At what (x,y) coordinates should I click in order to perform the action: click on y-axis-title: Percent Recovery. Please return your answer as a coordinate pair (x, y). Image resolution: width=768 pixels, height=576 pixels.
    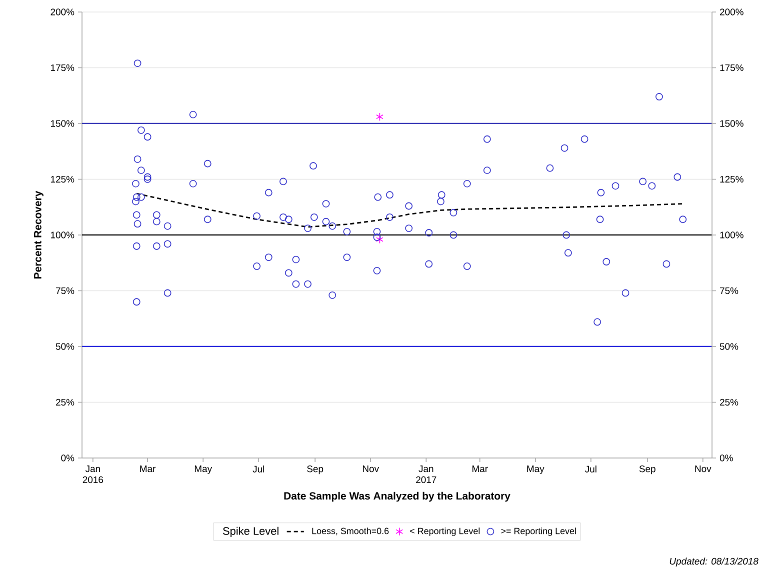
    Looking at the image, I should click on (39, 234).